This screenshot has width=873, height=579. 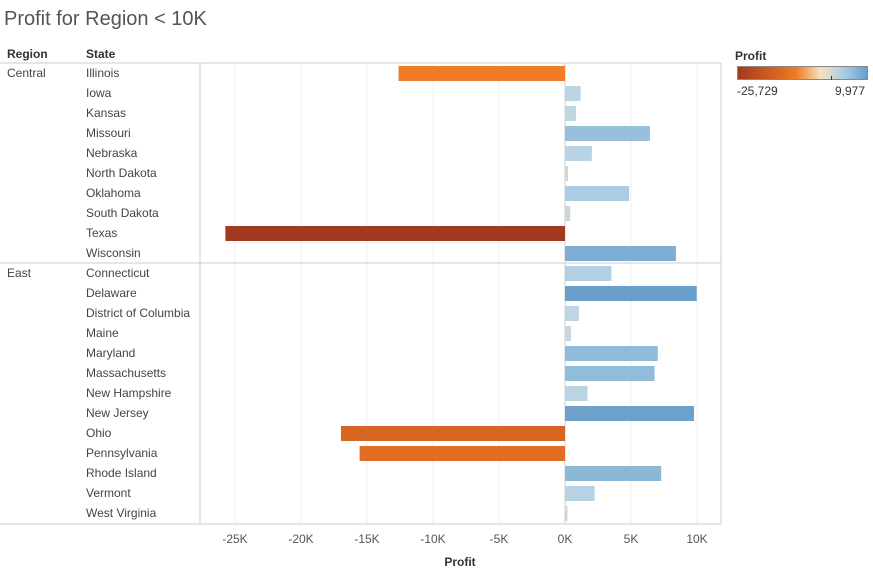 What do you see at coordinates (113, 193) in the screenshot?
I see `state-label: Oklahoma` at bounding box center [113, 193].